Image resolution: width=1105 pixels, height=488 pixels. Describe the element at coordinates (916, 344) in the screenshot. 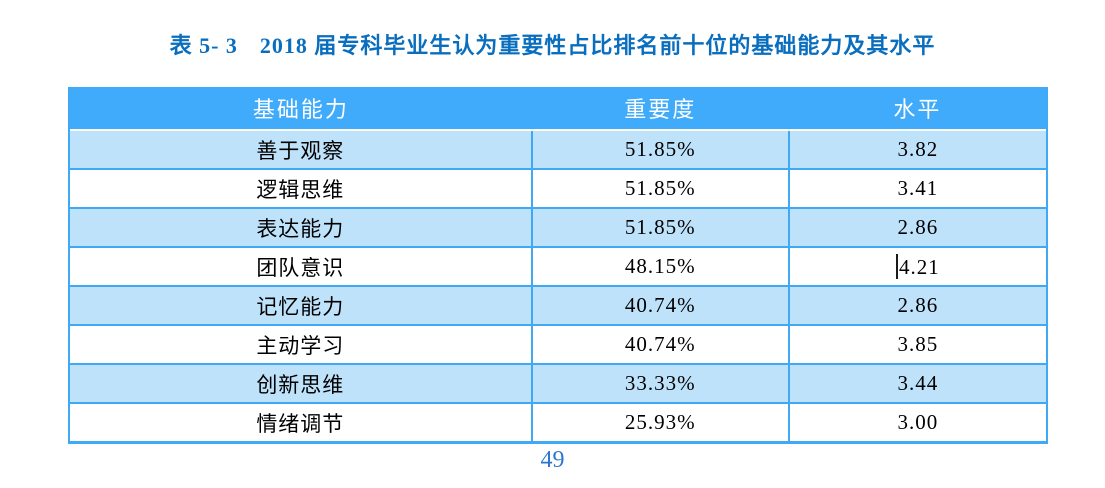

I see `cell-level: 3.85` at that location.